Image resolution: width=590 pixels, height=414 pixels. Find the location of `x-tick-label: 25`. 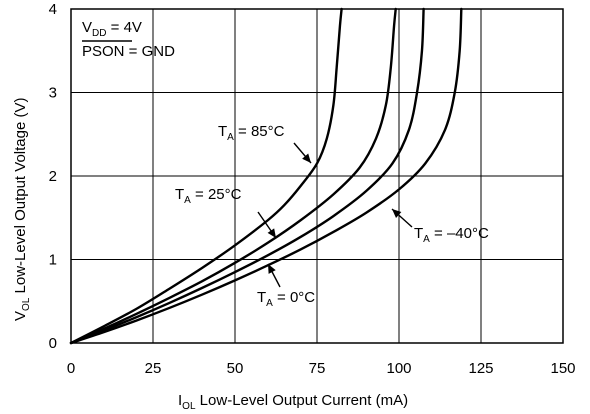

x-tick-label: 25 is located at coordinates (153, 368).